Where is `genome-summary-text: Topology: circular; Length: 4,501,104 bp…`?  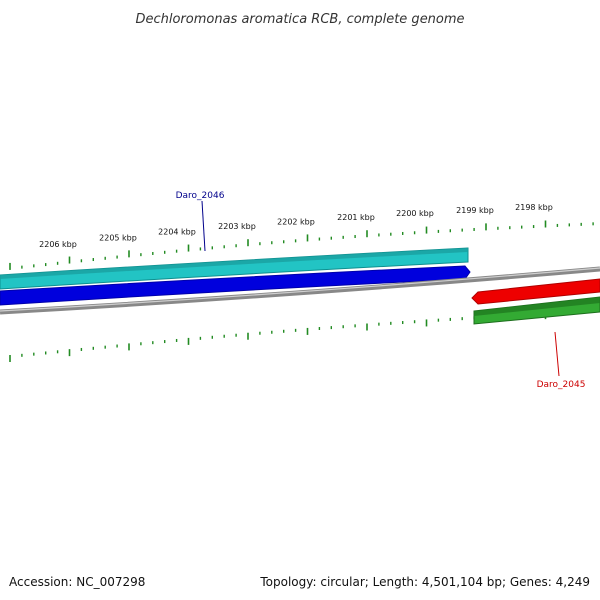
genome-summary-text: Topology: circular; Length: 4,501,104 bp… is located at coordinates (424, 582).